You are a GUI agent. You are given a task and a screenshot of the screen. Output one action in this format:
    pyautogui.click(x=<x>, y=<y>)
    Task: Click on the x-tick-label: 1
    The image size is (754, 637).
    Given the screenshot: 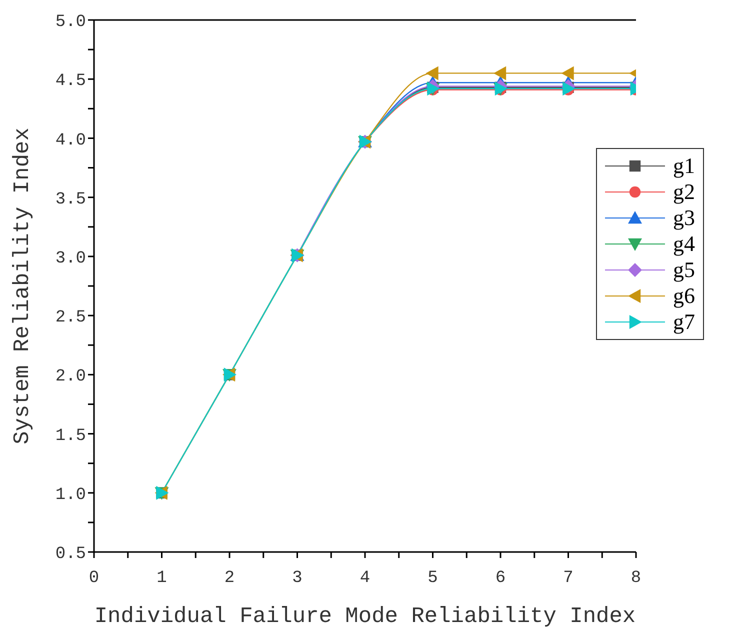 What is the action you would take?
    pyautogui.click(x=161, y=578)
    